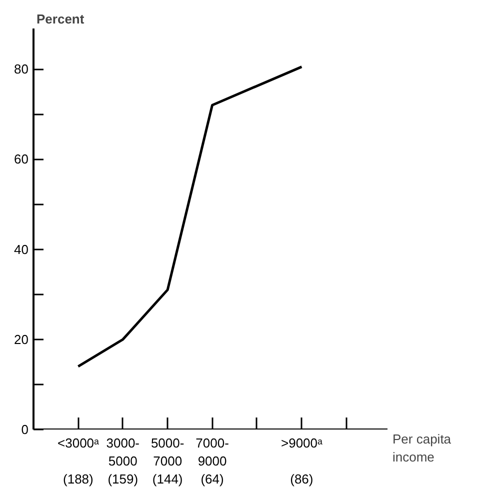 This screenshot has width=482, height=503. What do you see at coordinates (422, 448) in the screenshot?
I see `x-axis-title: Per capita income` at bounding box center [422, 448].